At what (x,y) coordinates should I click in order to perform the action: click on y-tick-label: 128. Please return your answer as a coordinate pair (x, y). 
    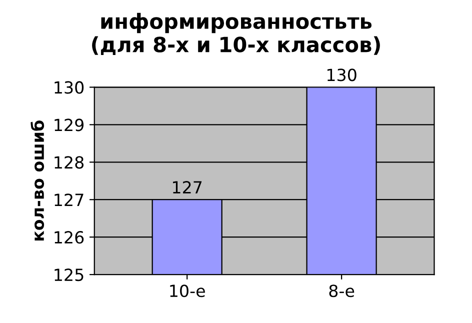
    Looking at the image, I should click on (69, 162).